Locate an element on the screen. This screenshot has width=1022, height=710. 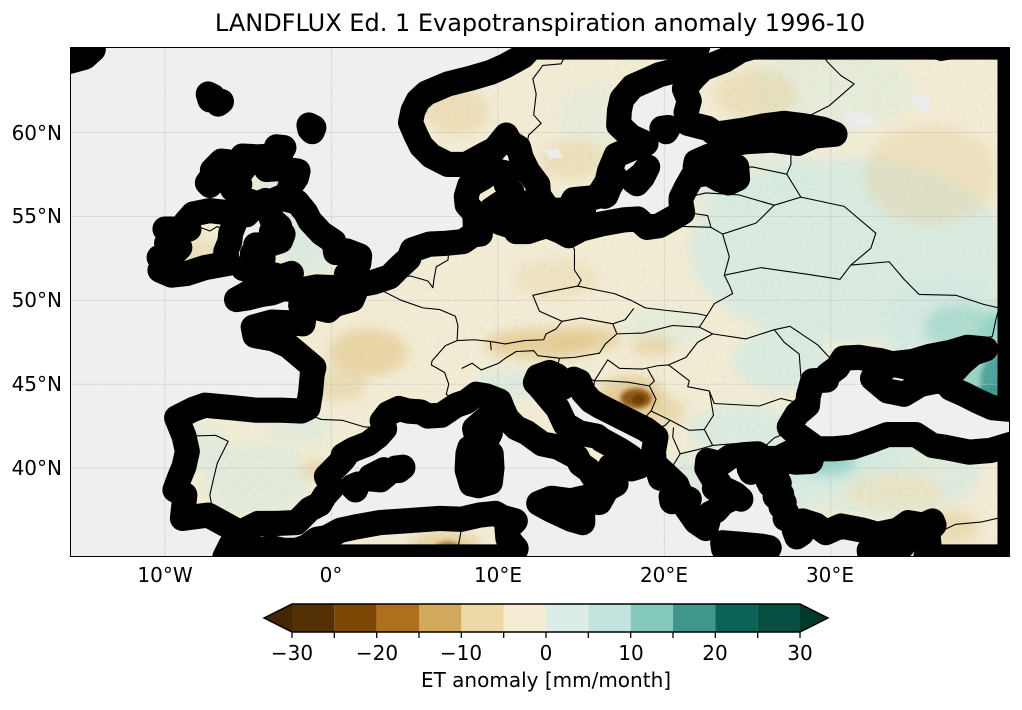
xtick-20e: 20°E is located at coordinates (664, 575).